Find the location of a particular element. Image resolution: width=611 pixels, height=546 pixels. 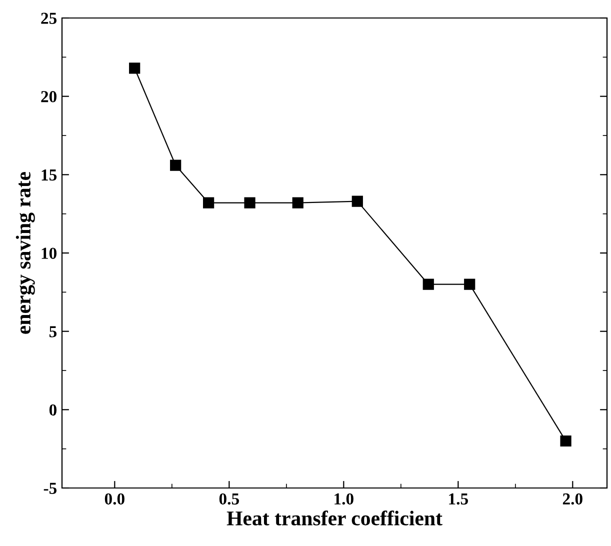

y-tick-label: 20 is located at coordinates (49, 96).